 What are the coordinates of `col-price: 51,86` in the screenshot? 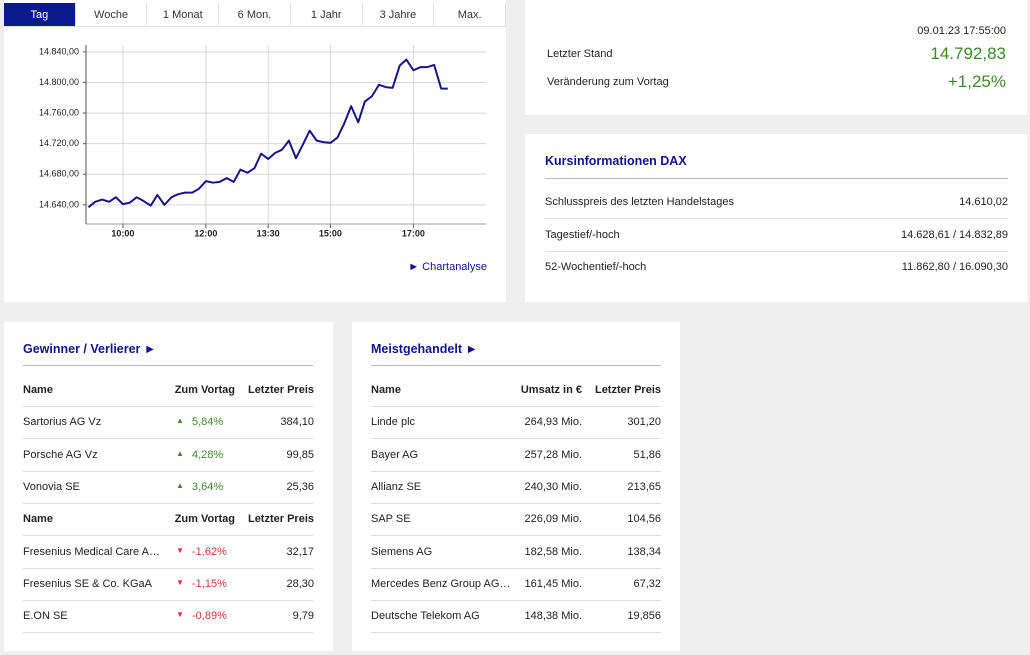 It's located at (647, 454).